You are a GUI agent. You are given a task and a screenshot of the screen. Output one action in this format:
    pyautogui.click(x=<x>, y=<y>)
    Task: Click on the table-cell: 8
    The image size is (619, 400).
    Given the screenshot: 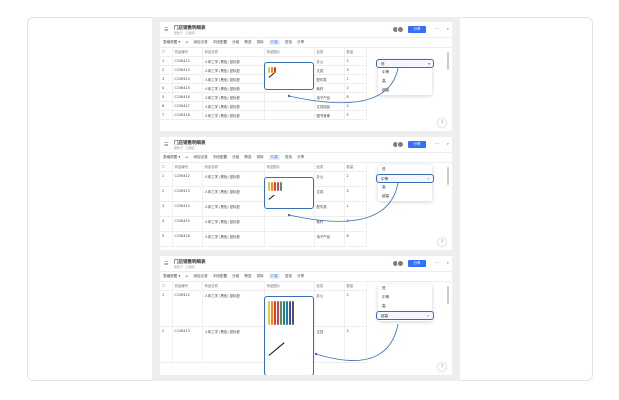 What is the action you would take?
    pyautogui.click(x=355, y=239)
    